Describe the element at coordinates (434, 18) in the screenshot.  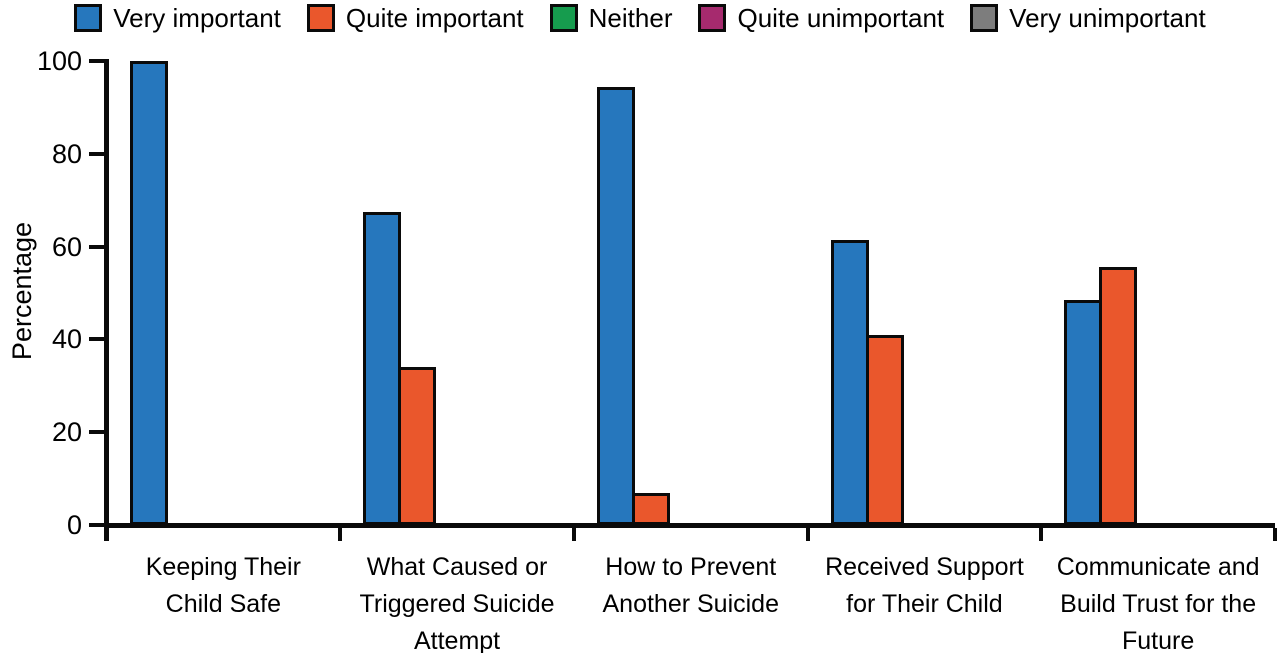
I see `legend-label: Quite important` at that location.